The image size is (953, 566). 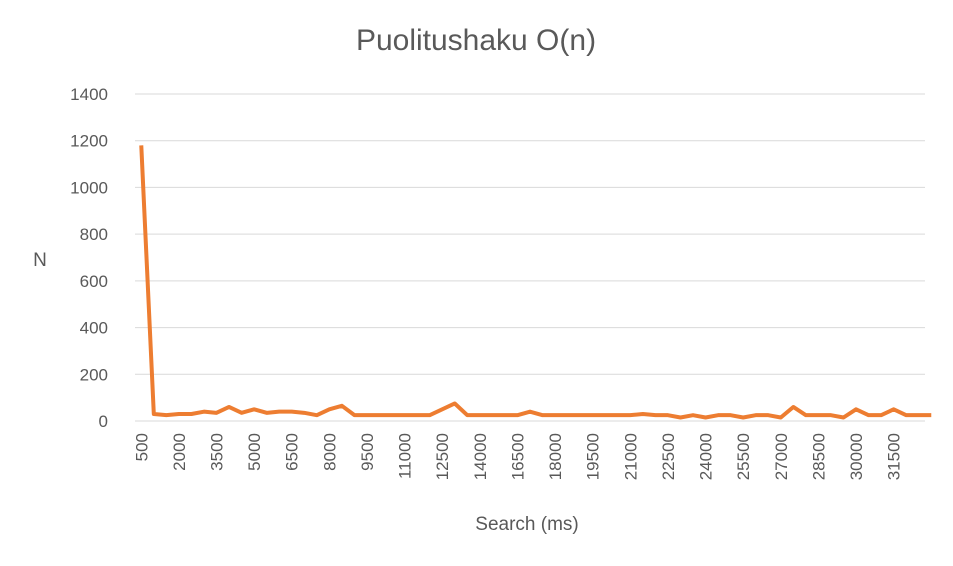 I want to click on x-tick-label: 25500, so click(x=743, y=456).